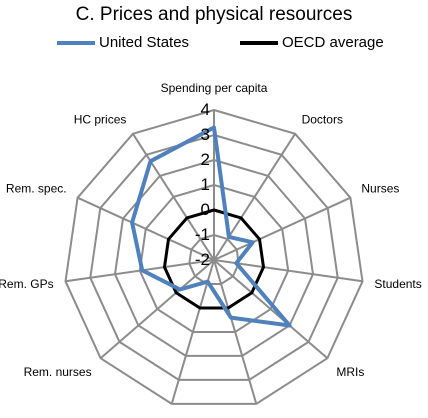 The width and height of the screenshot is (428, 418). What do you see at coordinates (205, 159) in the screenshot?
I see `tick-label: 2` at bounding box center [205, 159].